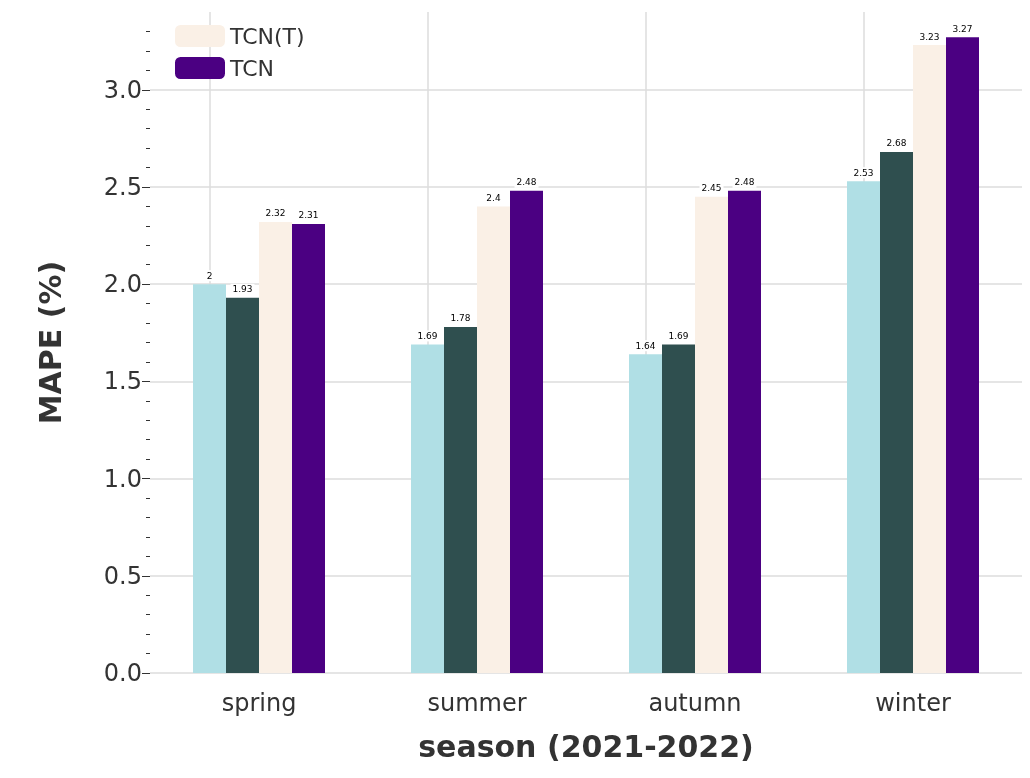 This screenshot has width=1030, height=778. I want to click on data-label: 1.78, so click(460, 318).